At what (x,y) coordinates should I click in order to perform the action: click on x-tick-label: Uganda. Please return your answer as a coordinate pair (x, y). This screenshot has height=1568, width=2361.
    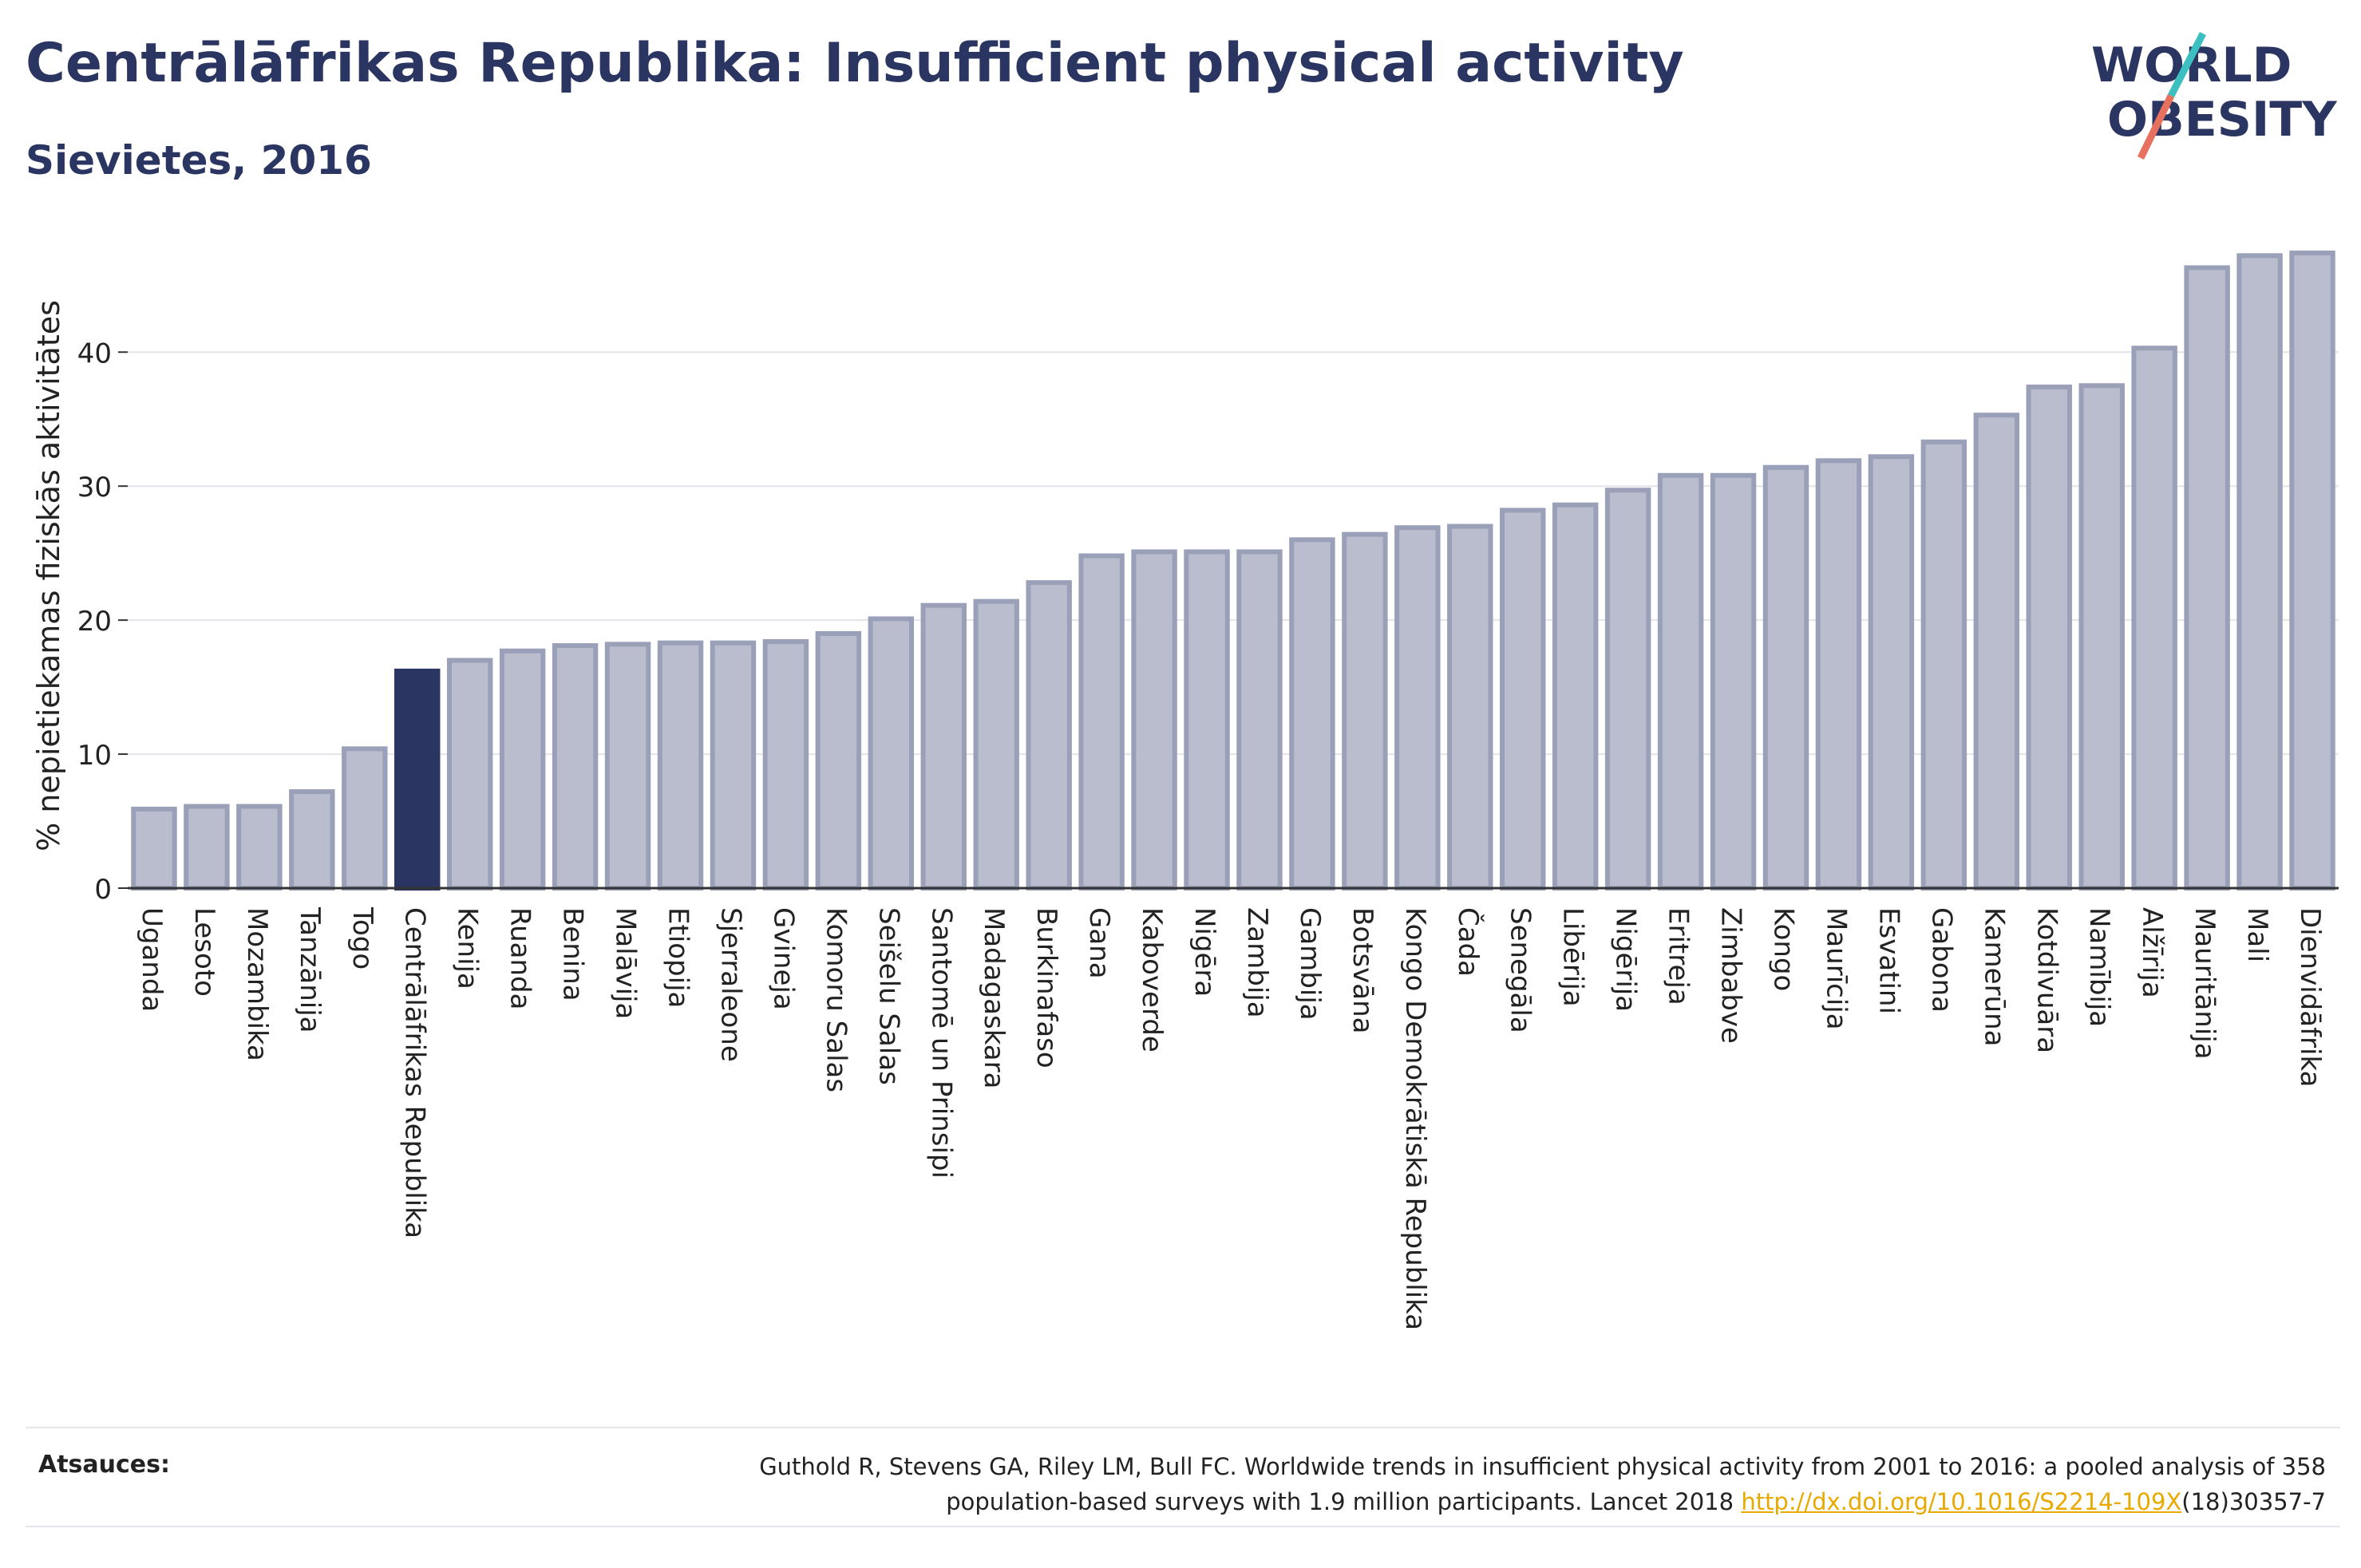
    Looking at the image, I should click on (152, 959).